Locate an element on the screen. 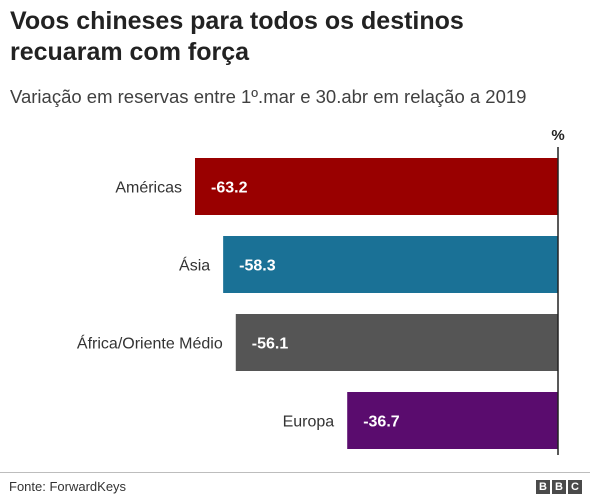 This screenshot has width=590, height=500. source-note: Fonte: ForwardKeys is located at coordinates (68, 486).